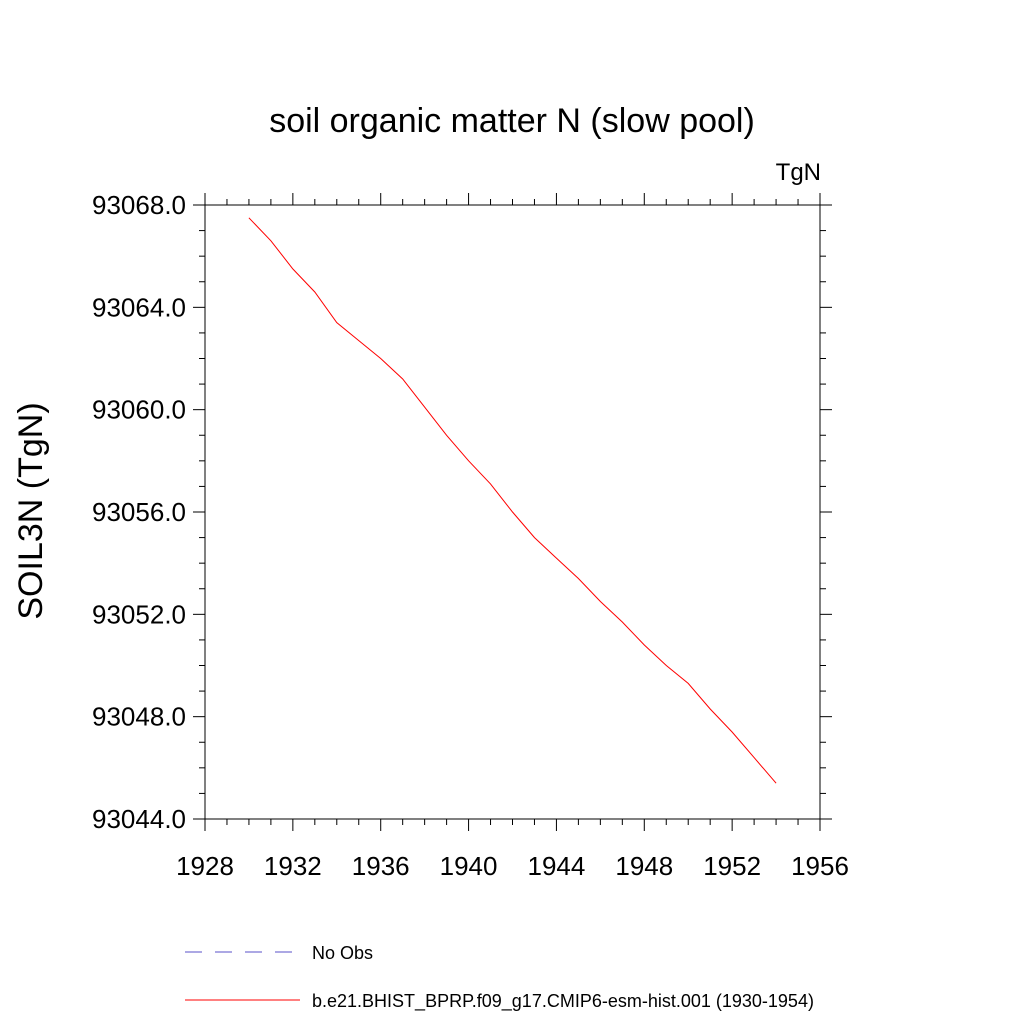 This screenshot has width=1024, height=1024. What do you see at coordinates (820, 866) in the screenshot?
I see `x-tick-label: 1956` at bounding box center [820, 866].